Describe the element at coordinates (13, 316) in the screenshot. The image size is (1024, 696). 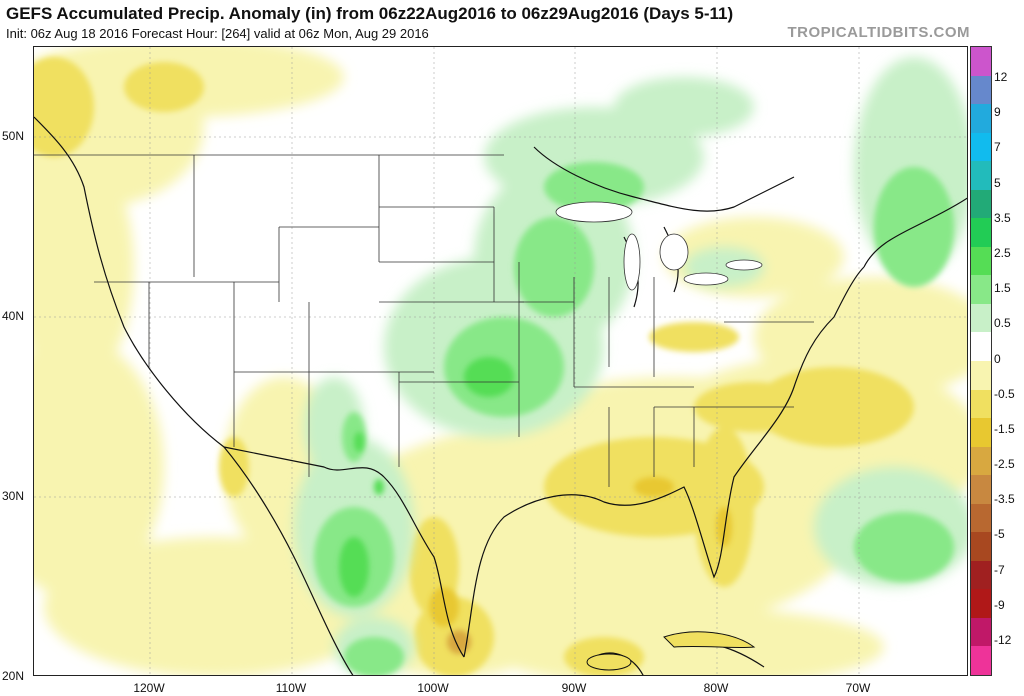
I see `lat-label-40n: 40N` at that location.